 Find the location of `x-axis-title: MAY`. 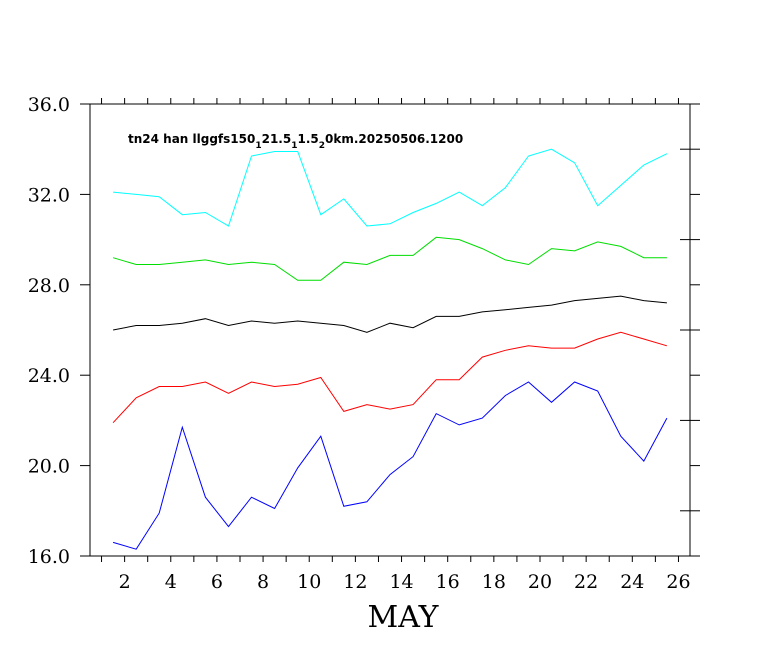

x-axis-title: MAY is located at coordinates (404, 617).